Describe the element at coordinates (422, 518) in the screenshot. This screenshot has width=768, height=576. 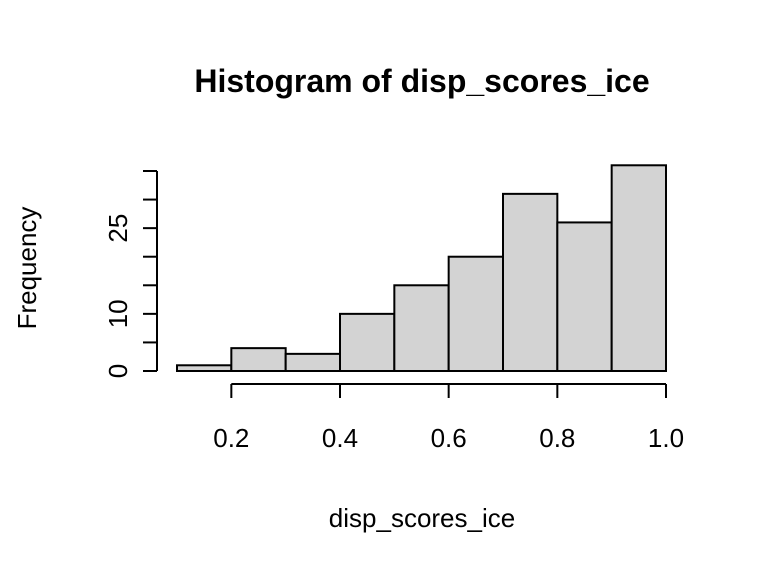
I see `x-axis-label: disp_scores_ice` at that location.